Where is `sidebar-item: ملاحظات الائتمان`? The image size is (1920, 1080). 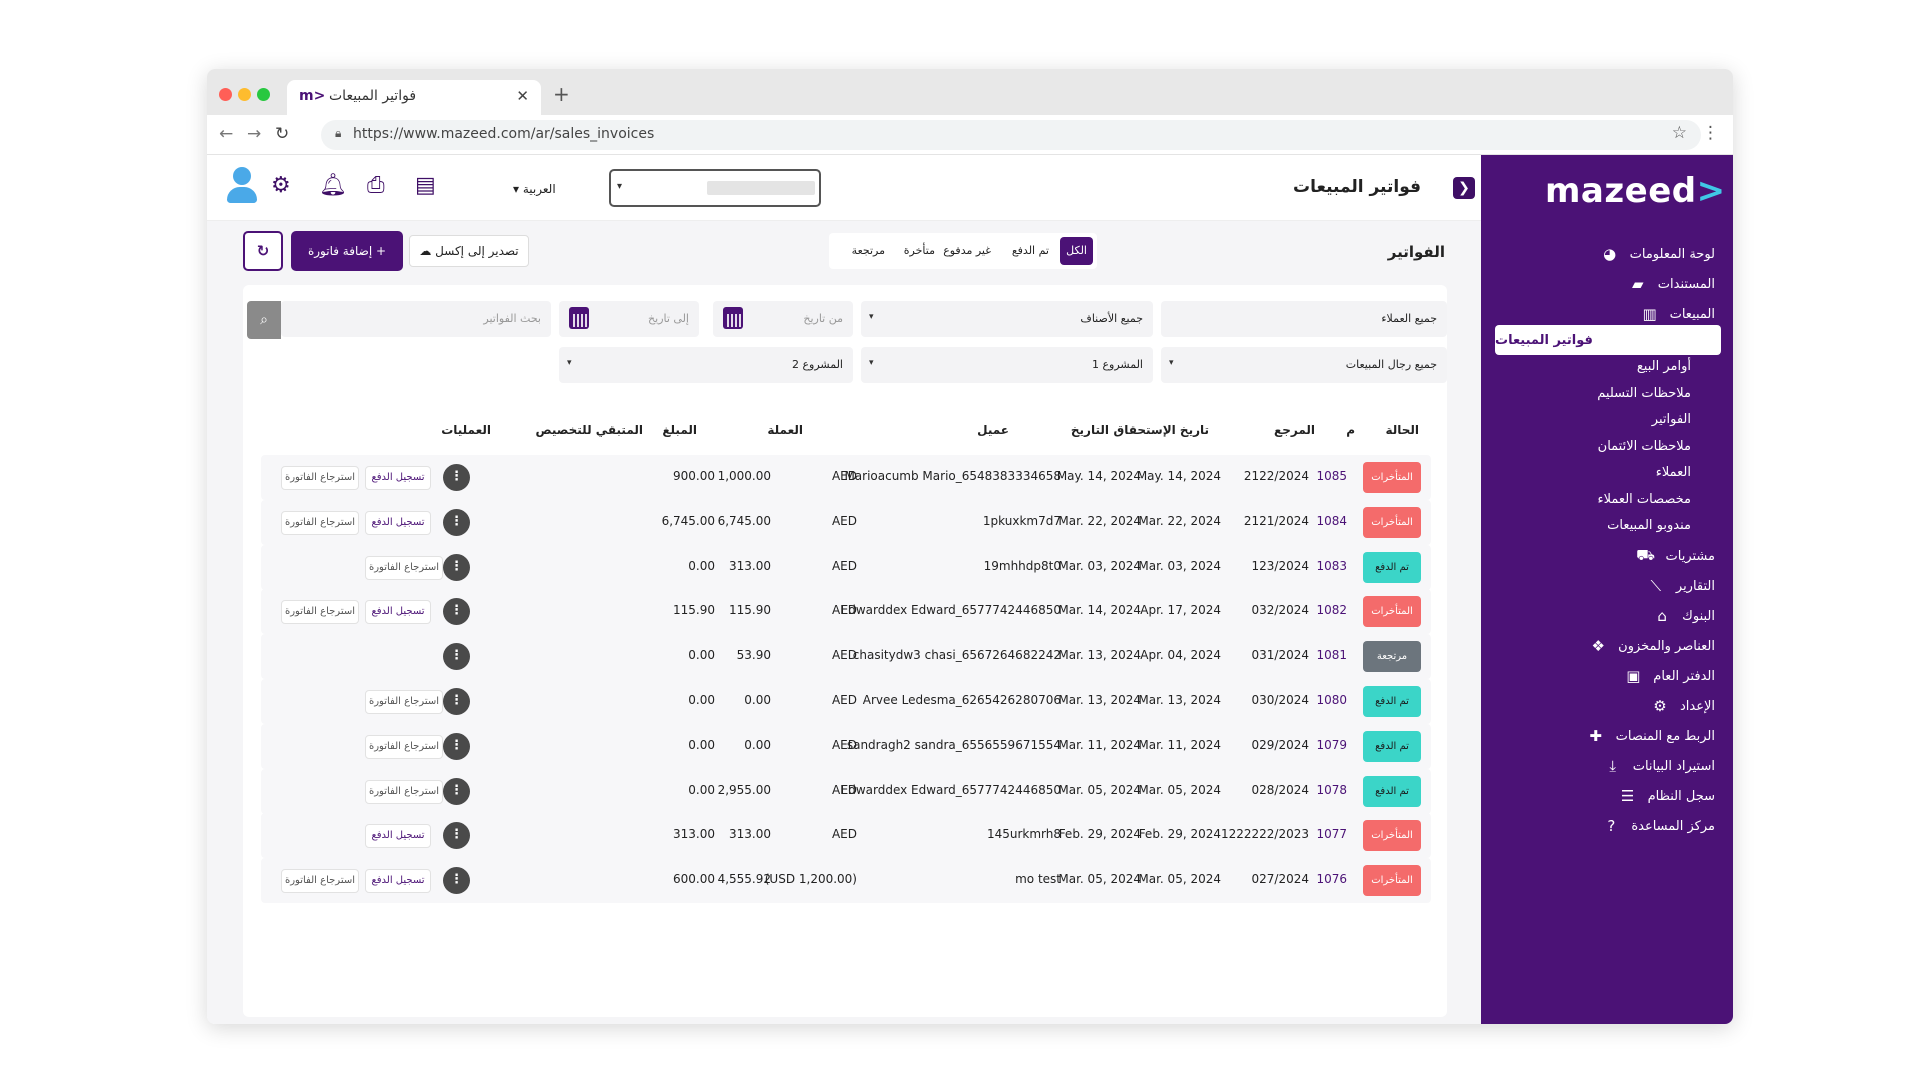 sidebar-item: ملاحظات الائتمان is located at coordinates (1644, 446).